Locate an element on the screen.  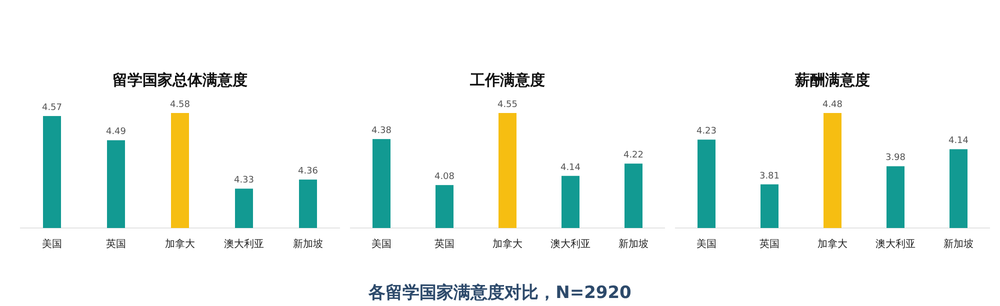
data-label: 3.98 is located at coordinates (895, 158).